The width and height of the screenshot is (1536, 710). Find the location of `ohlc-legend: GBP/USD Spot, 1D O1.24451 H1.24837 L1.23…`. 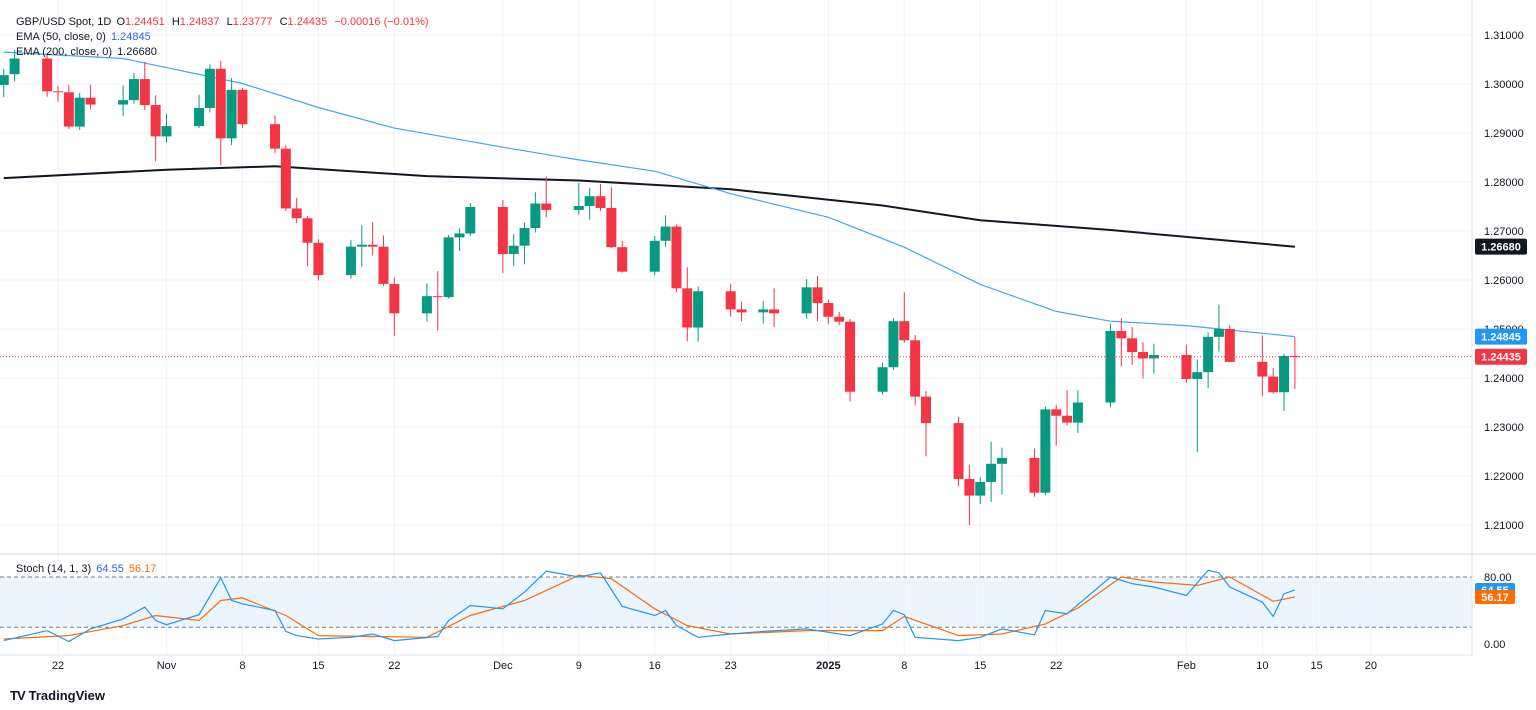

ohlc-legend: GBP/USD Spot, 1D O1.24451 H1.24837 L1.23… is located at coordinates (223, 22).